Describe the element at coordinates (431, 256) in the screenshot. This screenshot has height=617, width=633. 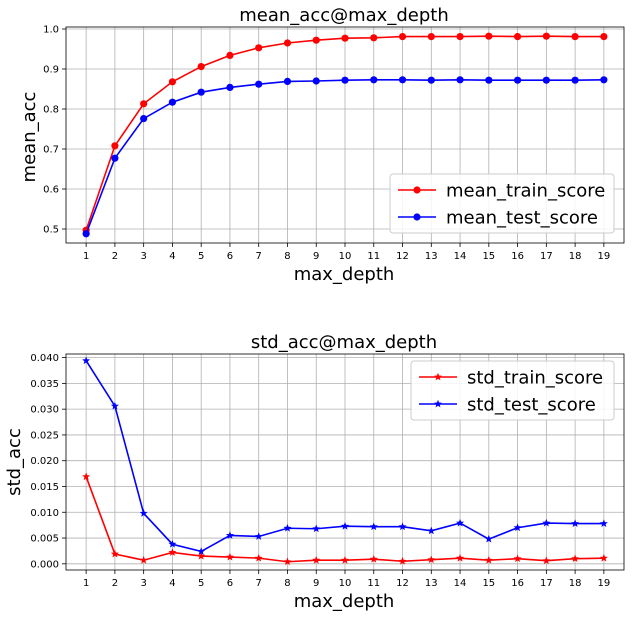
I see `x-tick-label: 13` at that location.